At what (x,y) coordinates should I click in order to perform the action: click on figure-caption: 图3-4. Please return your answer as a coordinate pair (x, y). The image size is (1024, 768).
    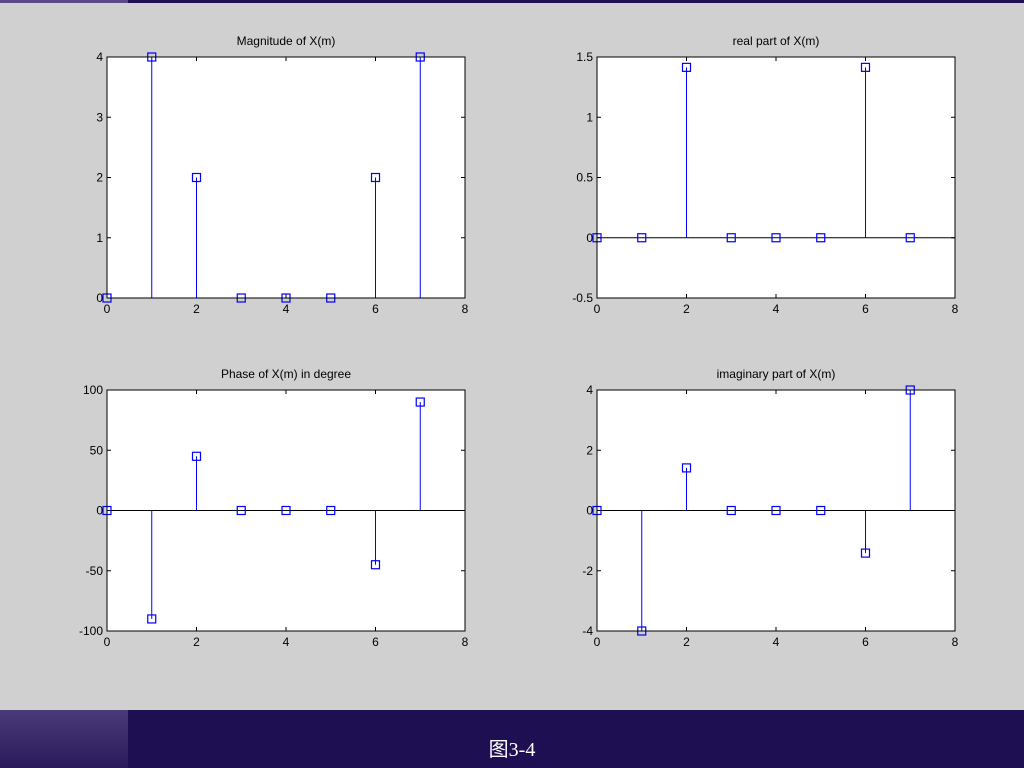
    Looking at the image, I should click on (512, 750).